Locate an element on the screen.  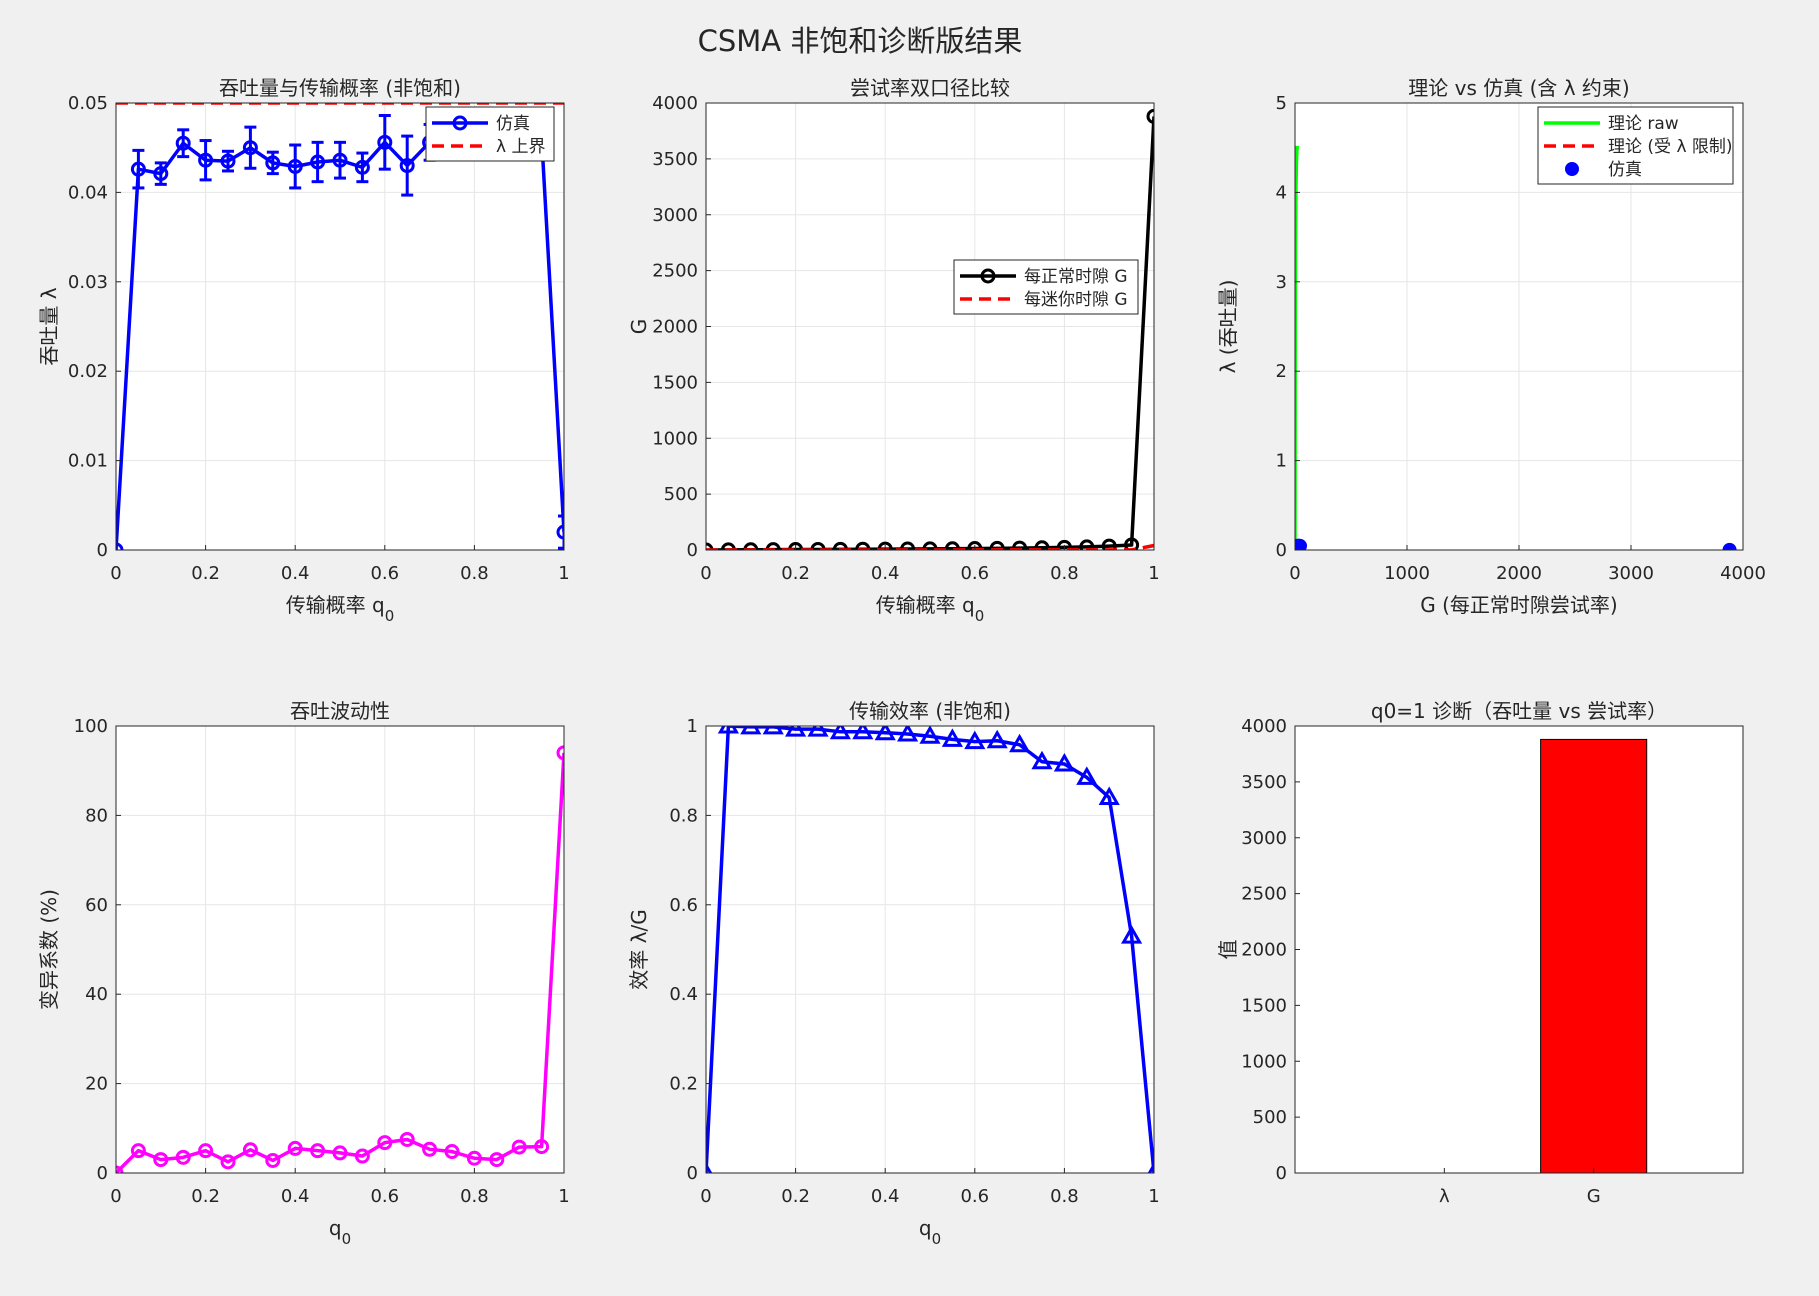
legend-entry-label: 理论 raw is located at coordinates (1643, 124).